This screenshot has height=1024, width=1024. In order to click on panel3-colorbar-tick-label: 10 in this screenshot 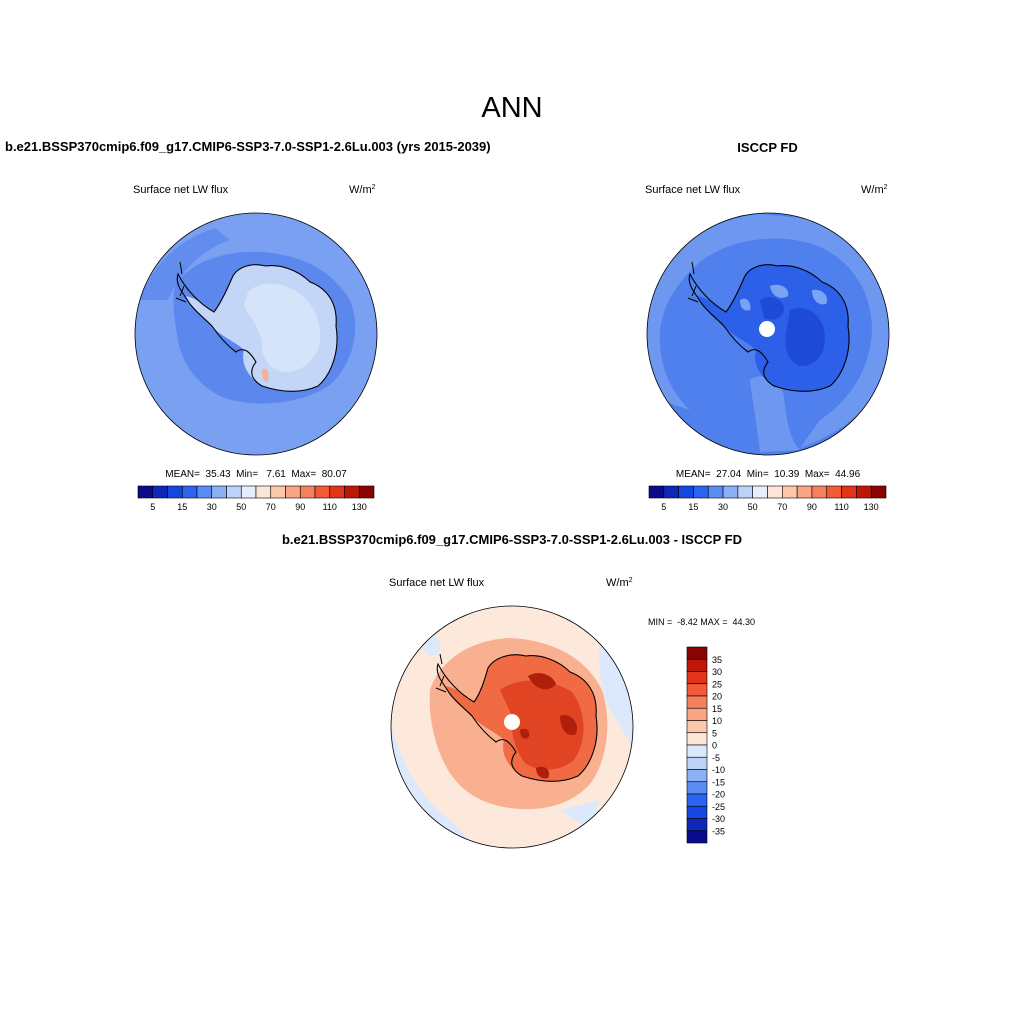, I will do `click(717, 721)`.